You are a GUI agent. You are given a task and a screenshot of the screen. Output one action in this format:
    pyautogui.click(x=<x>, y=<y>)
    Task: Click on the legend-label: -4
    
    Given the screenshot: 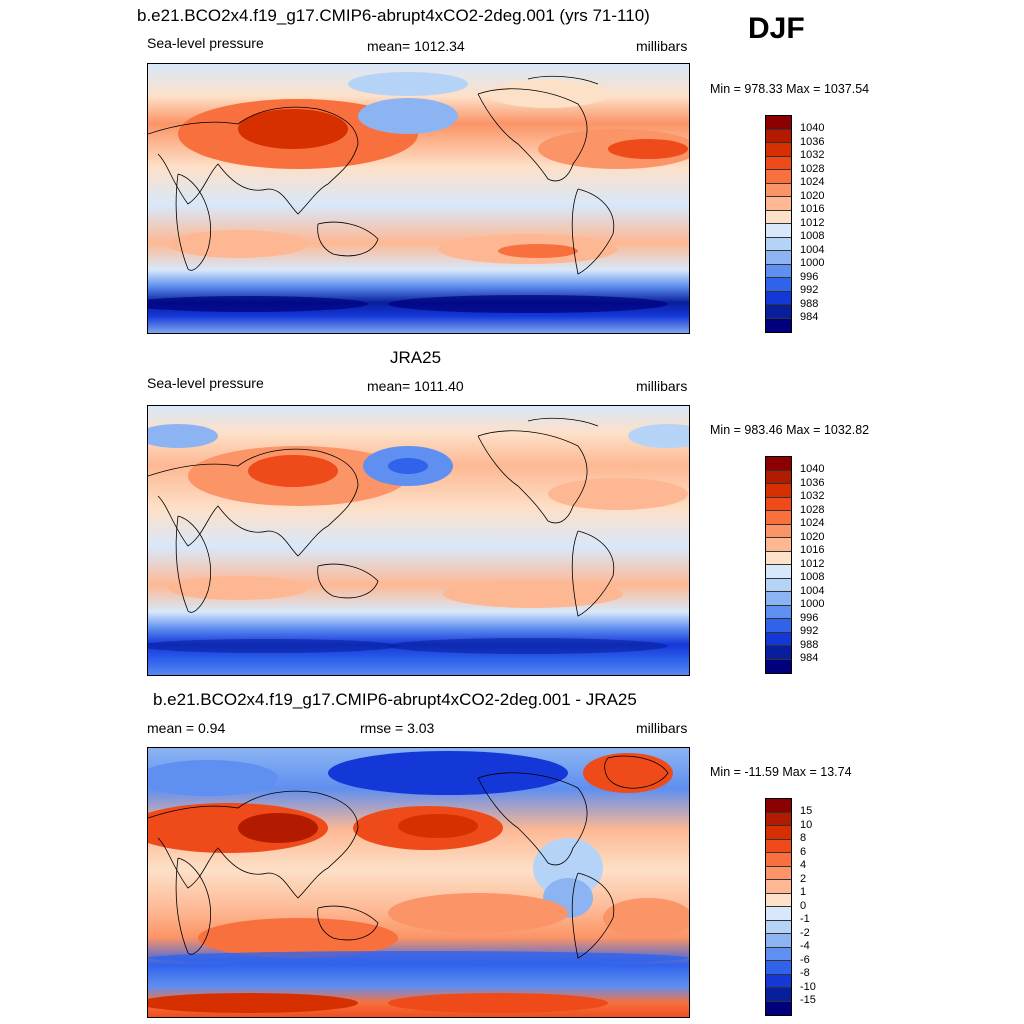 What is the action you would take?
    pyautogui.click(x=805, y=946)
    